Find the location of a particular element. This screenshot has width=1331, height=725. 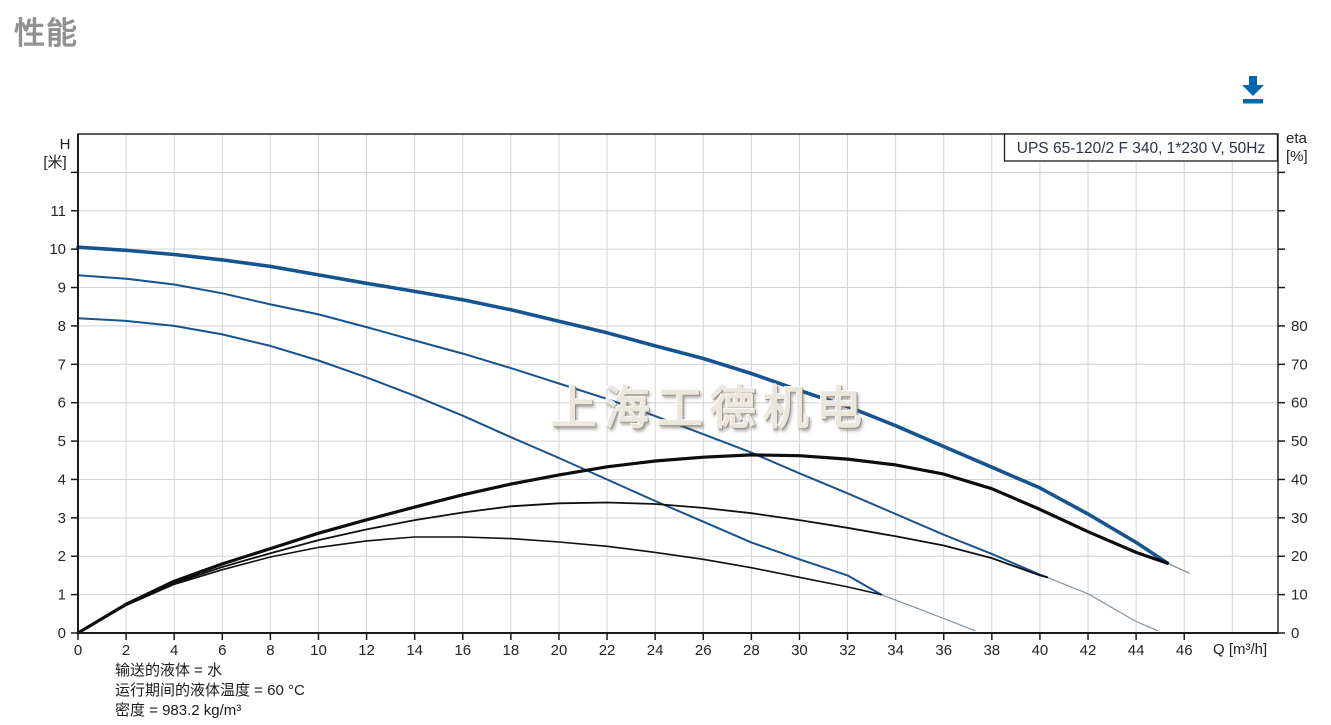

legend-box is located at coordinates (1141, 147).